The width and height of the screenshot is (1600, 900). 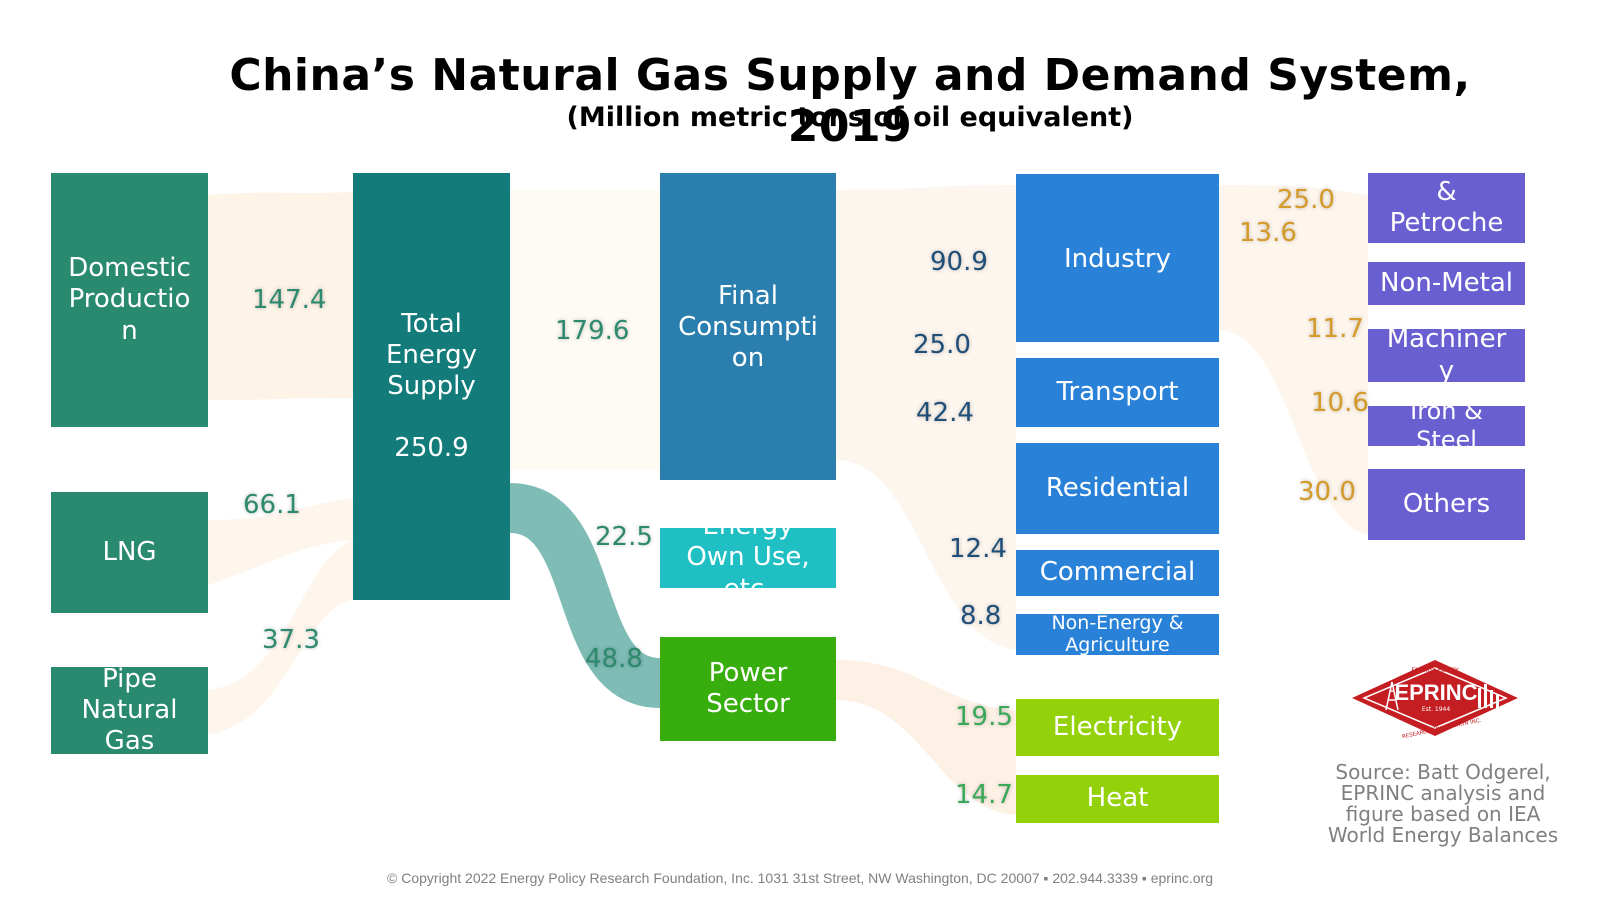 I want to click on value-residential: 42.4, so click(x=945, y=413).